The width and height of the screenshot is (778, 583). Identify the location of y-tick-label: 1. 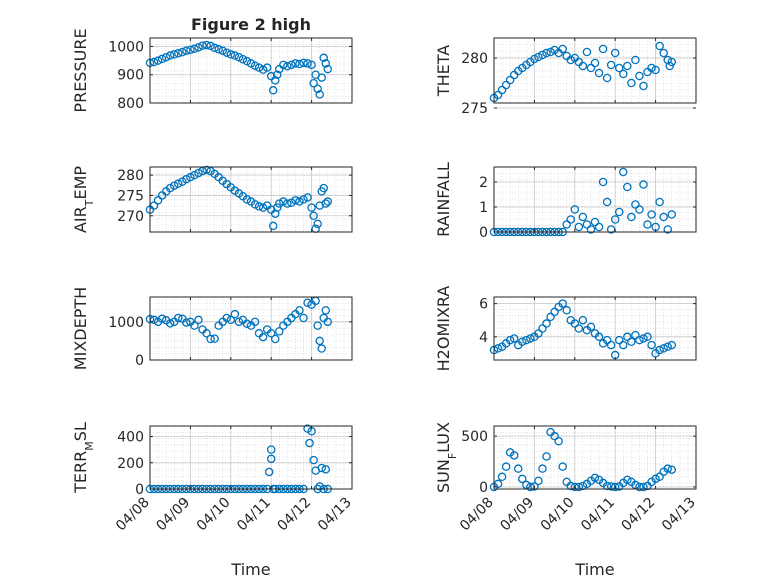
(483, 208).